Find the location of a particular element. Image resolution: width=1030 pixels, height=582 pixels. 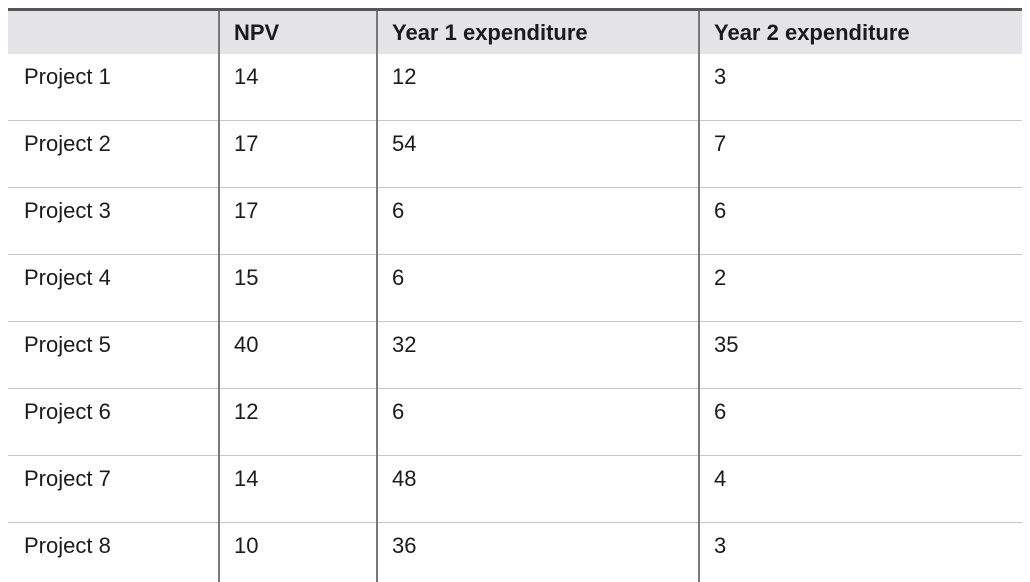

column-header-year1-expenditure: Year 1 expenditure is located at coordinates (537, 31).